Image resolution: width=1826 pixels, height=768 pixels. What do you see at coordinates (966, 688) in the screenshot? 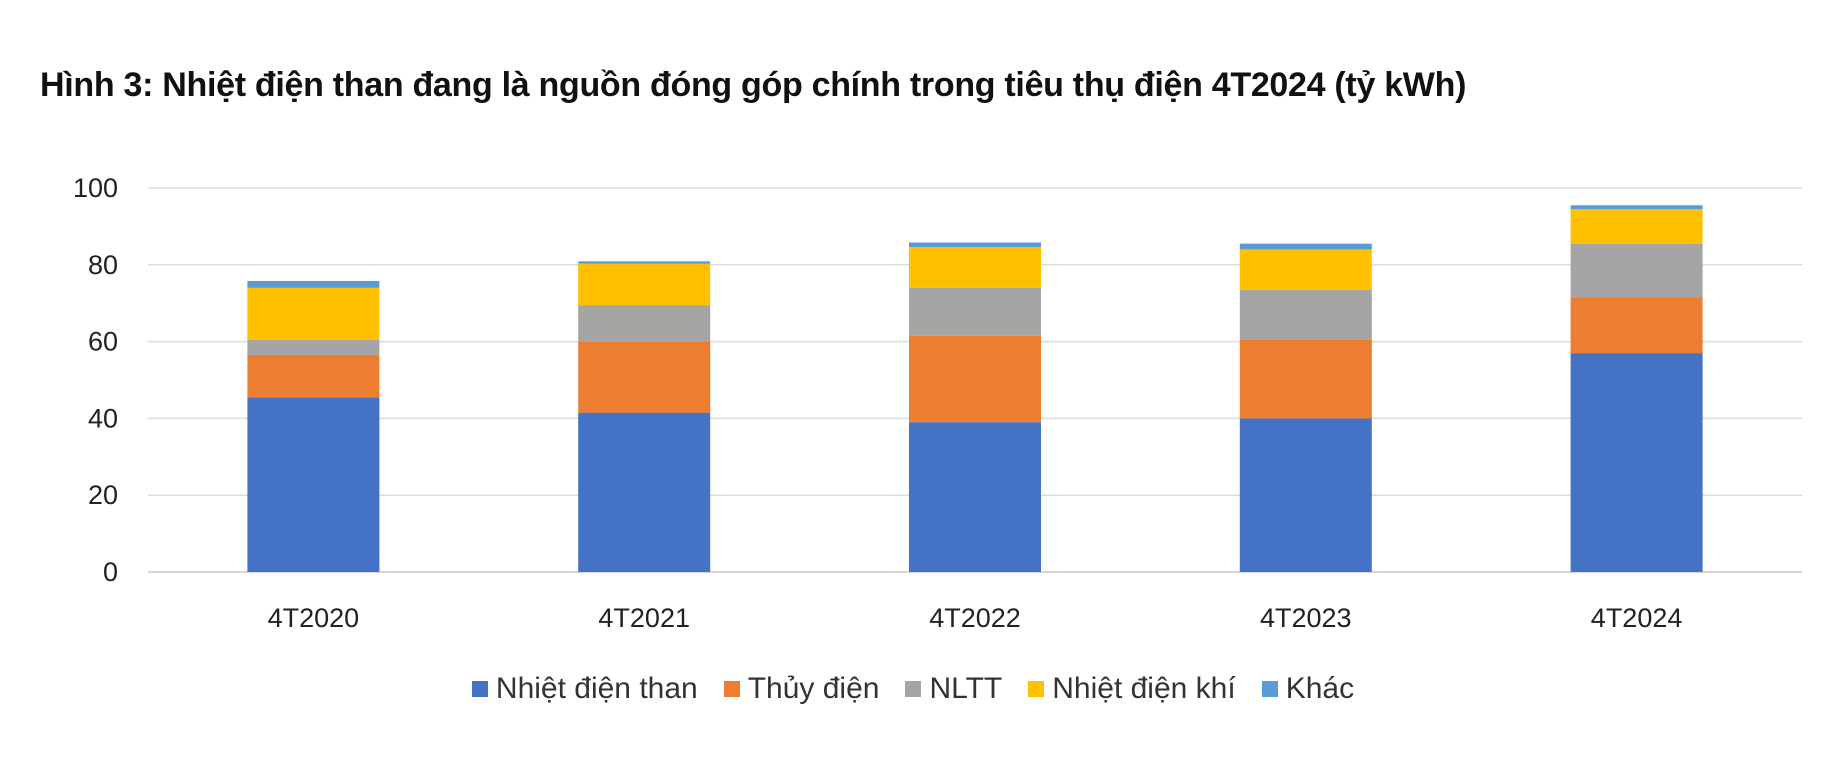
I see `legend-label: NLTT` at bounding box center [966, 688].